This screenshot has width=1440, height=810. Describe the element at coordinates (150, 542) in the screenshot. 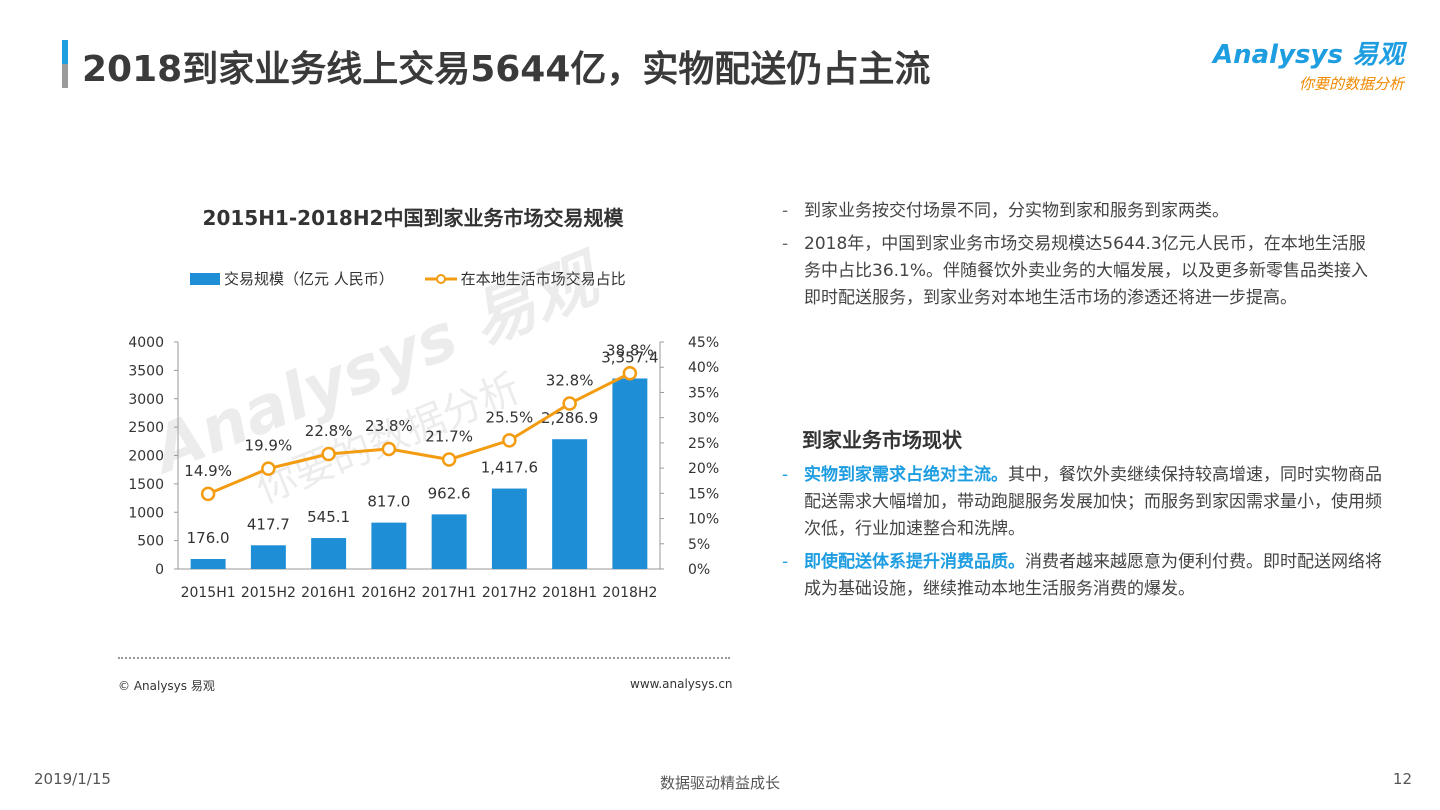

I see `y-left-tick-label: 500` at that location.